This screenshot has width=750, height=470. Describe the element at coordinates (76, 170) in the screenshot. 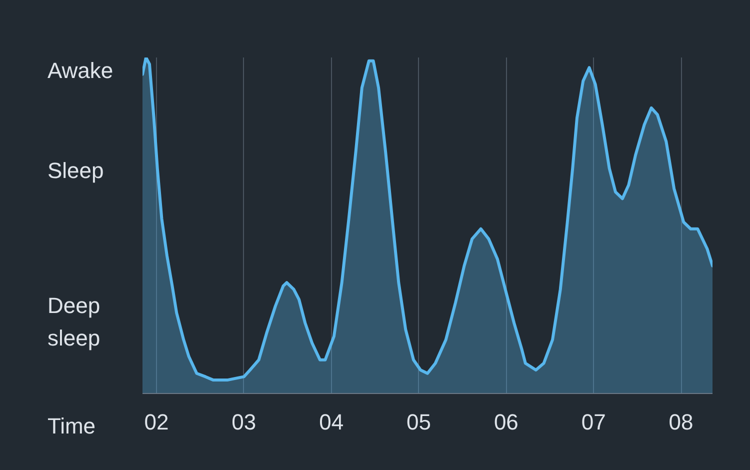

I see `text: Sleep` at that location.